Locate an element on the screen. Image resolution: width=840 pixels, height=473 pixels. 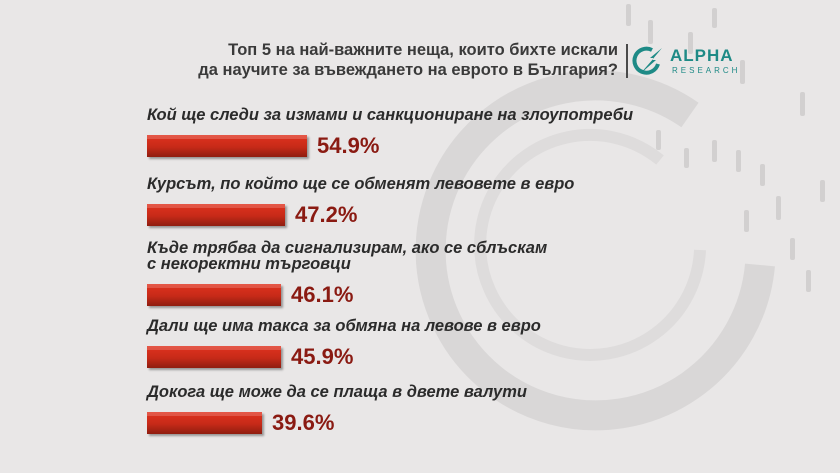
data-label: 54.9% is located at coordinates (348, 145).